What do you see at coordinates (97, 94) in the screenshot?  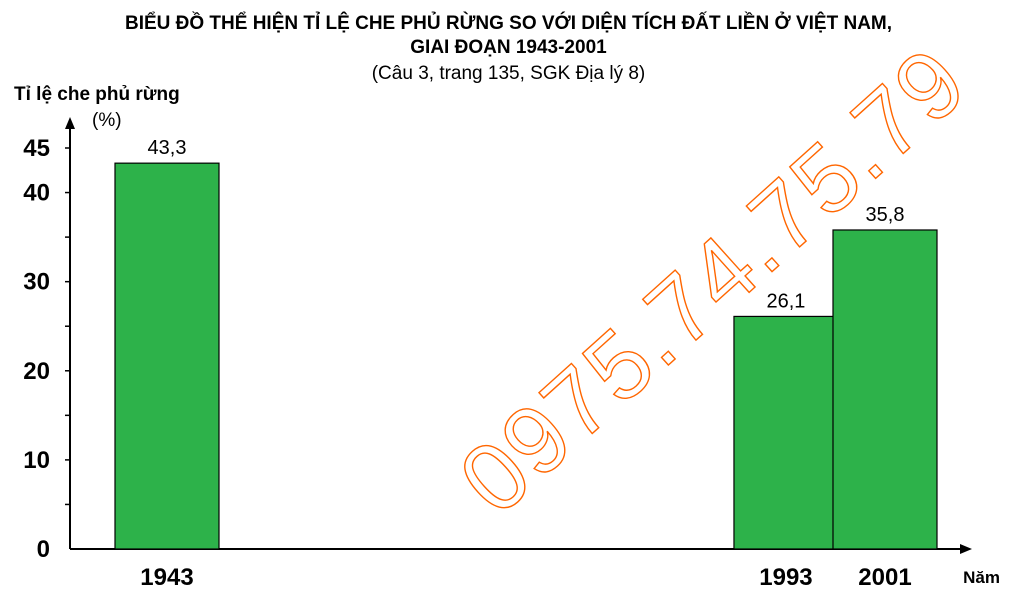 I see `y-axis-label: Tỉ lệ che phủ rừng` at bounding box center [97, 94].